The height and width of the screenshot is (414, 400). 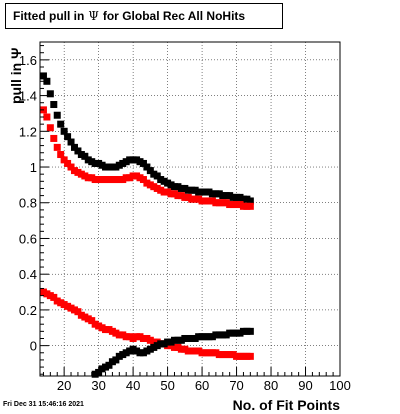 I want to click on chart-title-prefix: Fitted pull in, so click(x=49, y=16).